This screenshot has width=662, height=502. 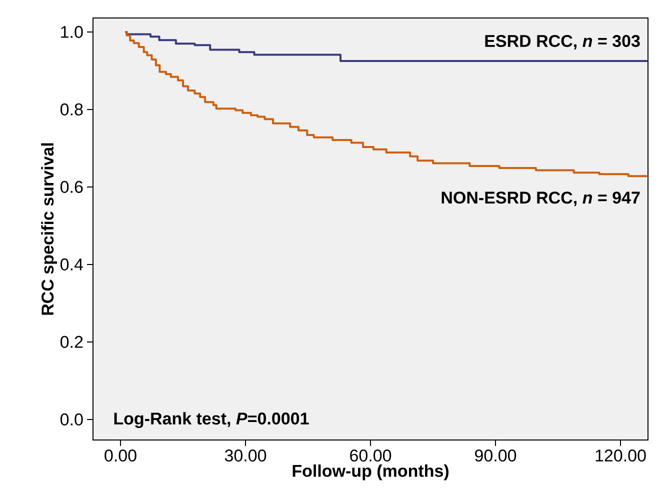 What do you see at coordinates (49, 229) in the screenshot?
I see `y-axis-title: RCC specific survival` at bounding box center [49, 229].